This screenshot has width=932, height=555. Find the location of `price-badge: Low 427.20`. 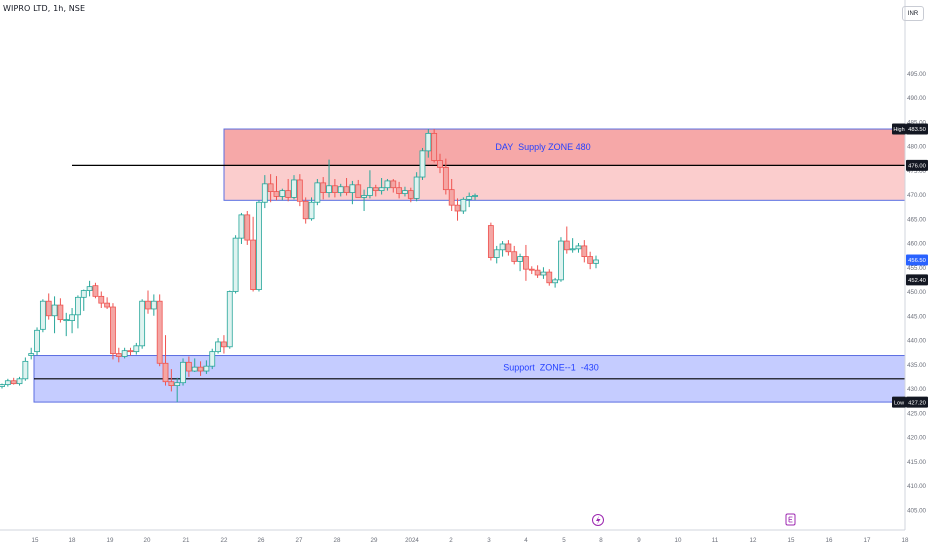

price-badge: Low 427.20 is located at coordinates (910, 402).